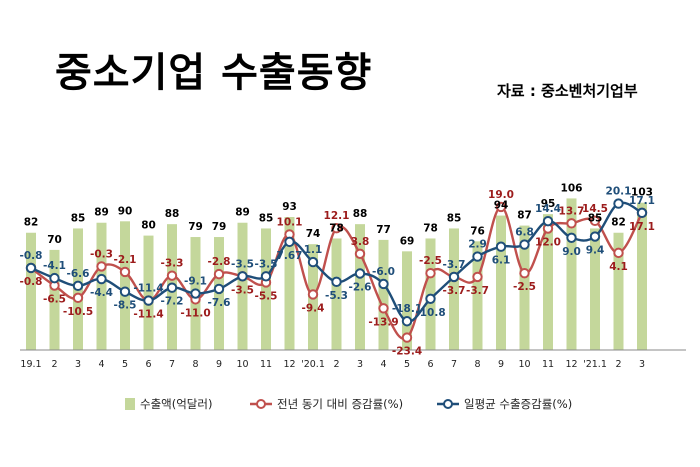 Image resolution: width=700 pixels, height=467 pixels. I want to click on x-tick-label: 9, so click(219, 364).